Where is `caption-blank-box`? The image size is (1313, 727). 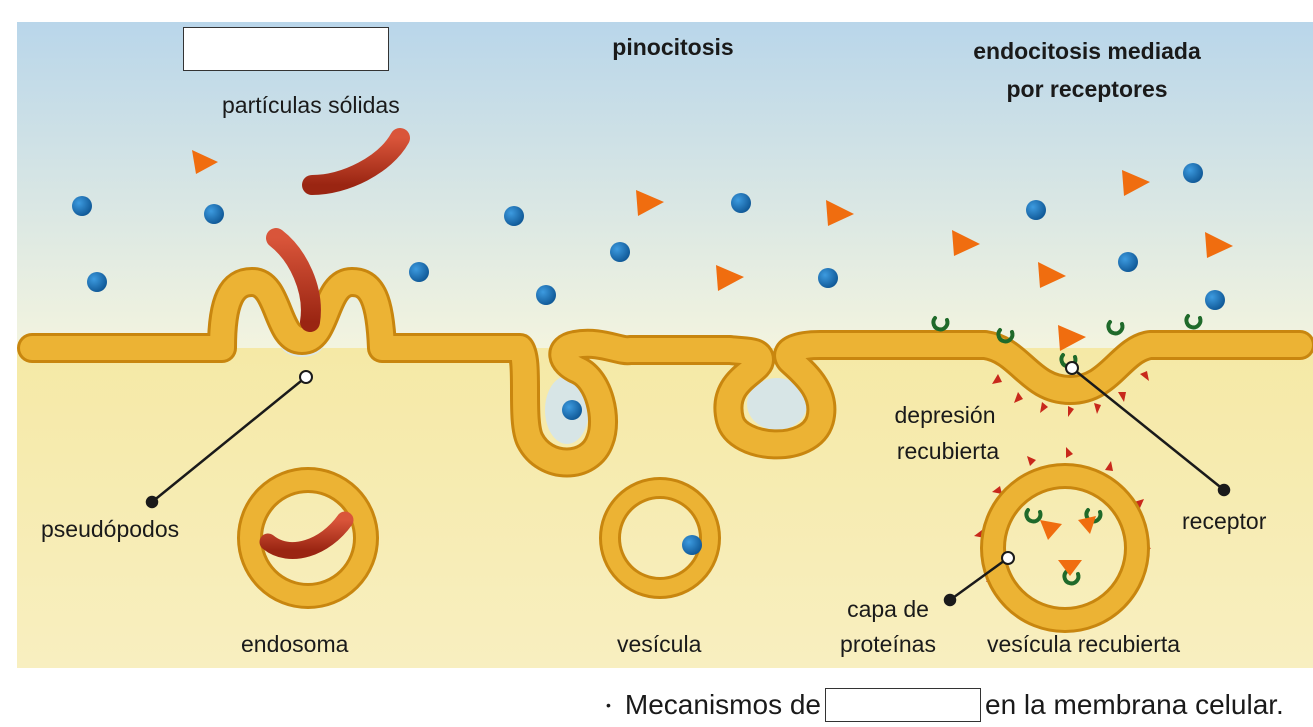
caption-blank-box is located at coordinates (903, 705).